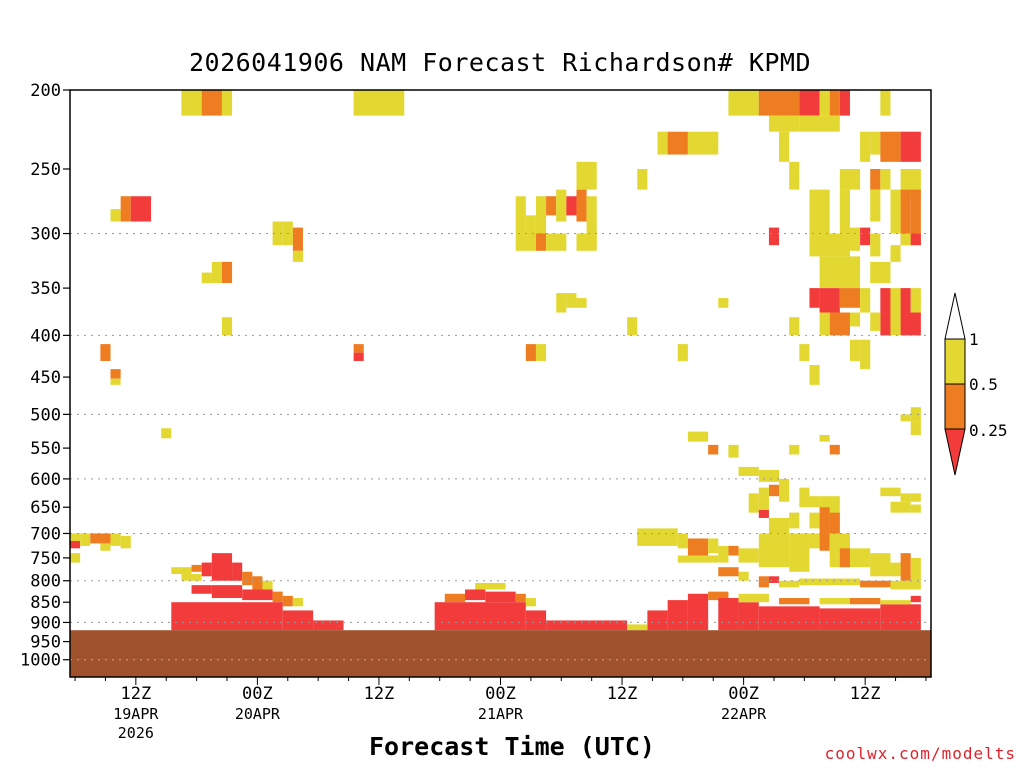  What do you see at coordinates (974, 339) in the screenshot?
I see `legend-label: 1` at bounding box center [974, 339].